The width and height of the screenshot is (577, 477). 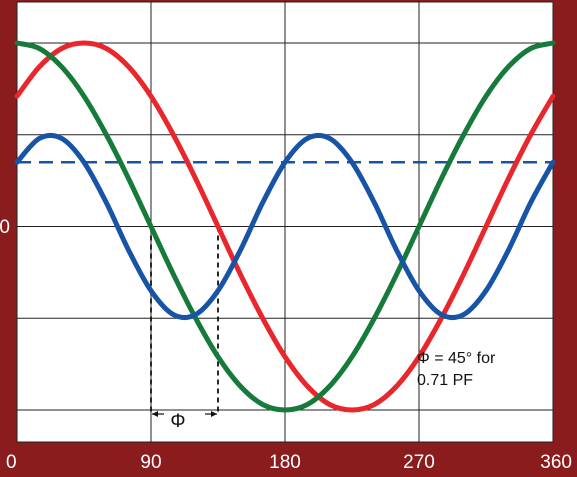 What do you see at coordinates (5, 227) in the screenshot?
I see `y-tick-label-zero: 0` at bounding box center [5, 227].